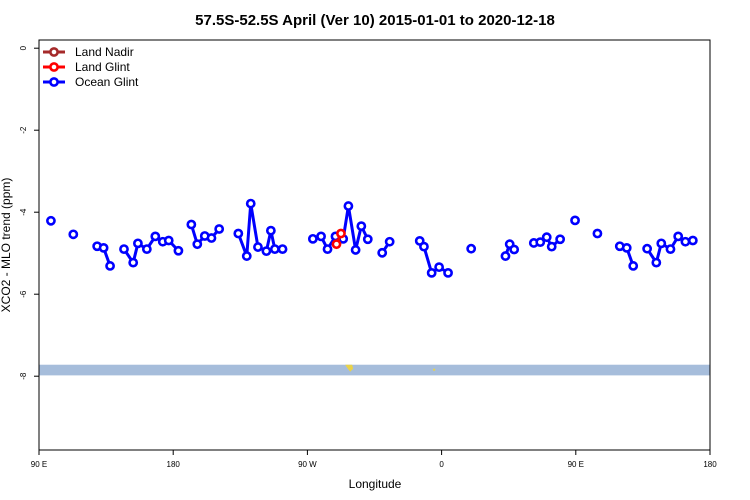 The width and height of the screenshot is (750, 500). What do you see at coordinates (107, 82) in the screenshot?
I see `legend-label: Ocean Glint` at bounding box center [107, 82].